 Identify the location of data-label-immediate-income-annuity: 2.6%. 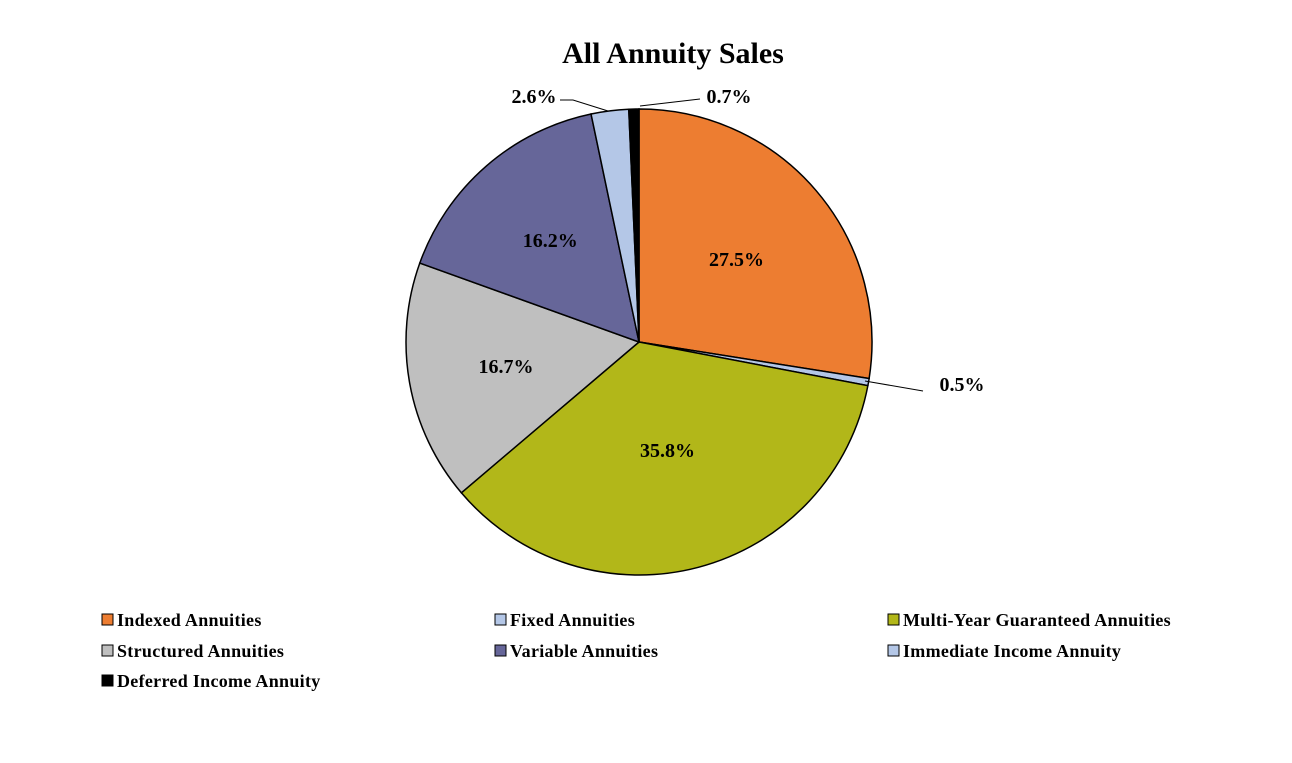
(534, 97).